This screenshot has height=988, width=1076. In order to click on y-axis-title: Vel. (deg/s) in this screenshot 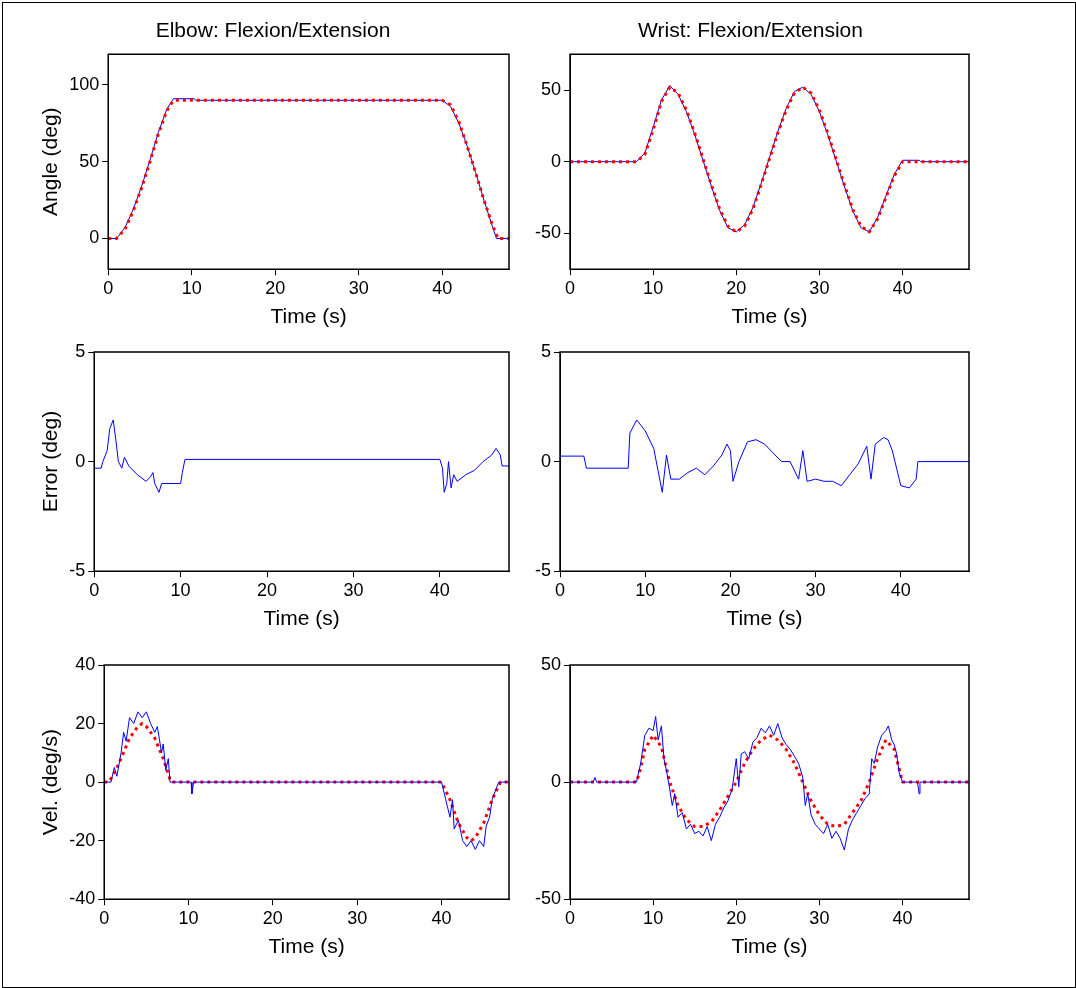, I will do `click(50, 782)`.